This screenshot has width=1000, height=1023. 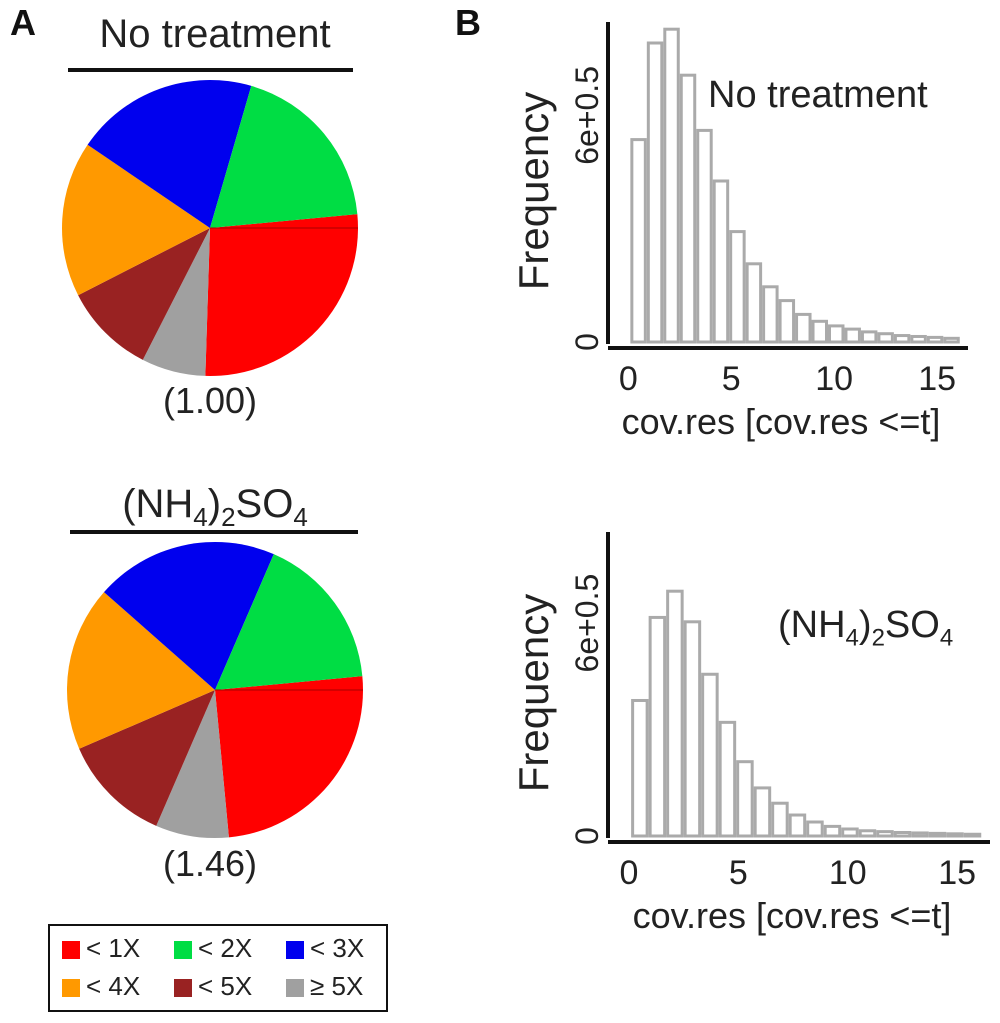 I want to click on pie-2-title-p5: SO, so click(x=264, y=504).